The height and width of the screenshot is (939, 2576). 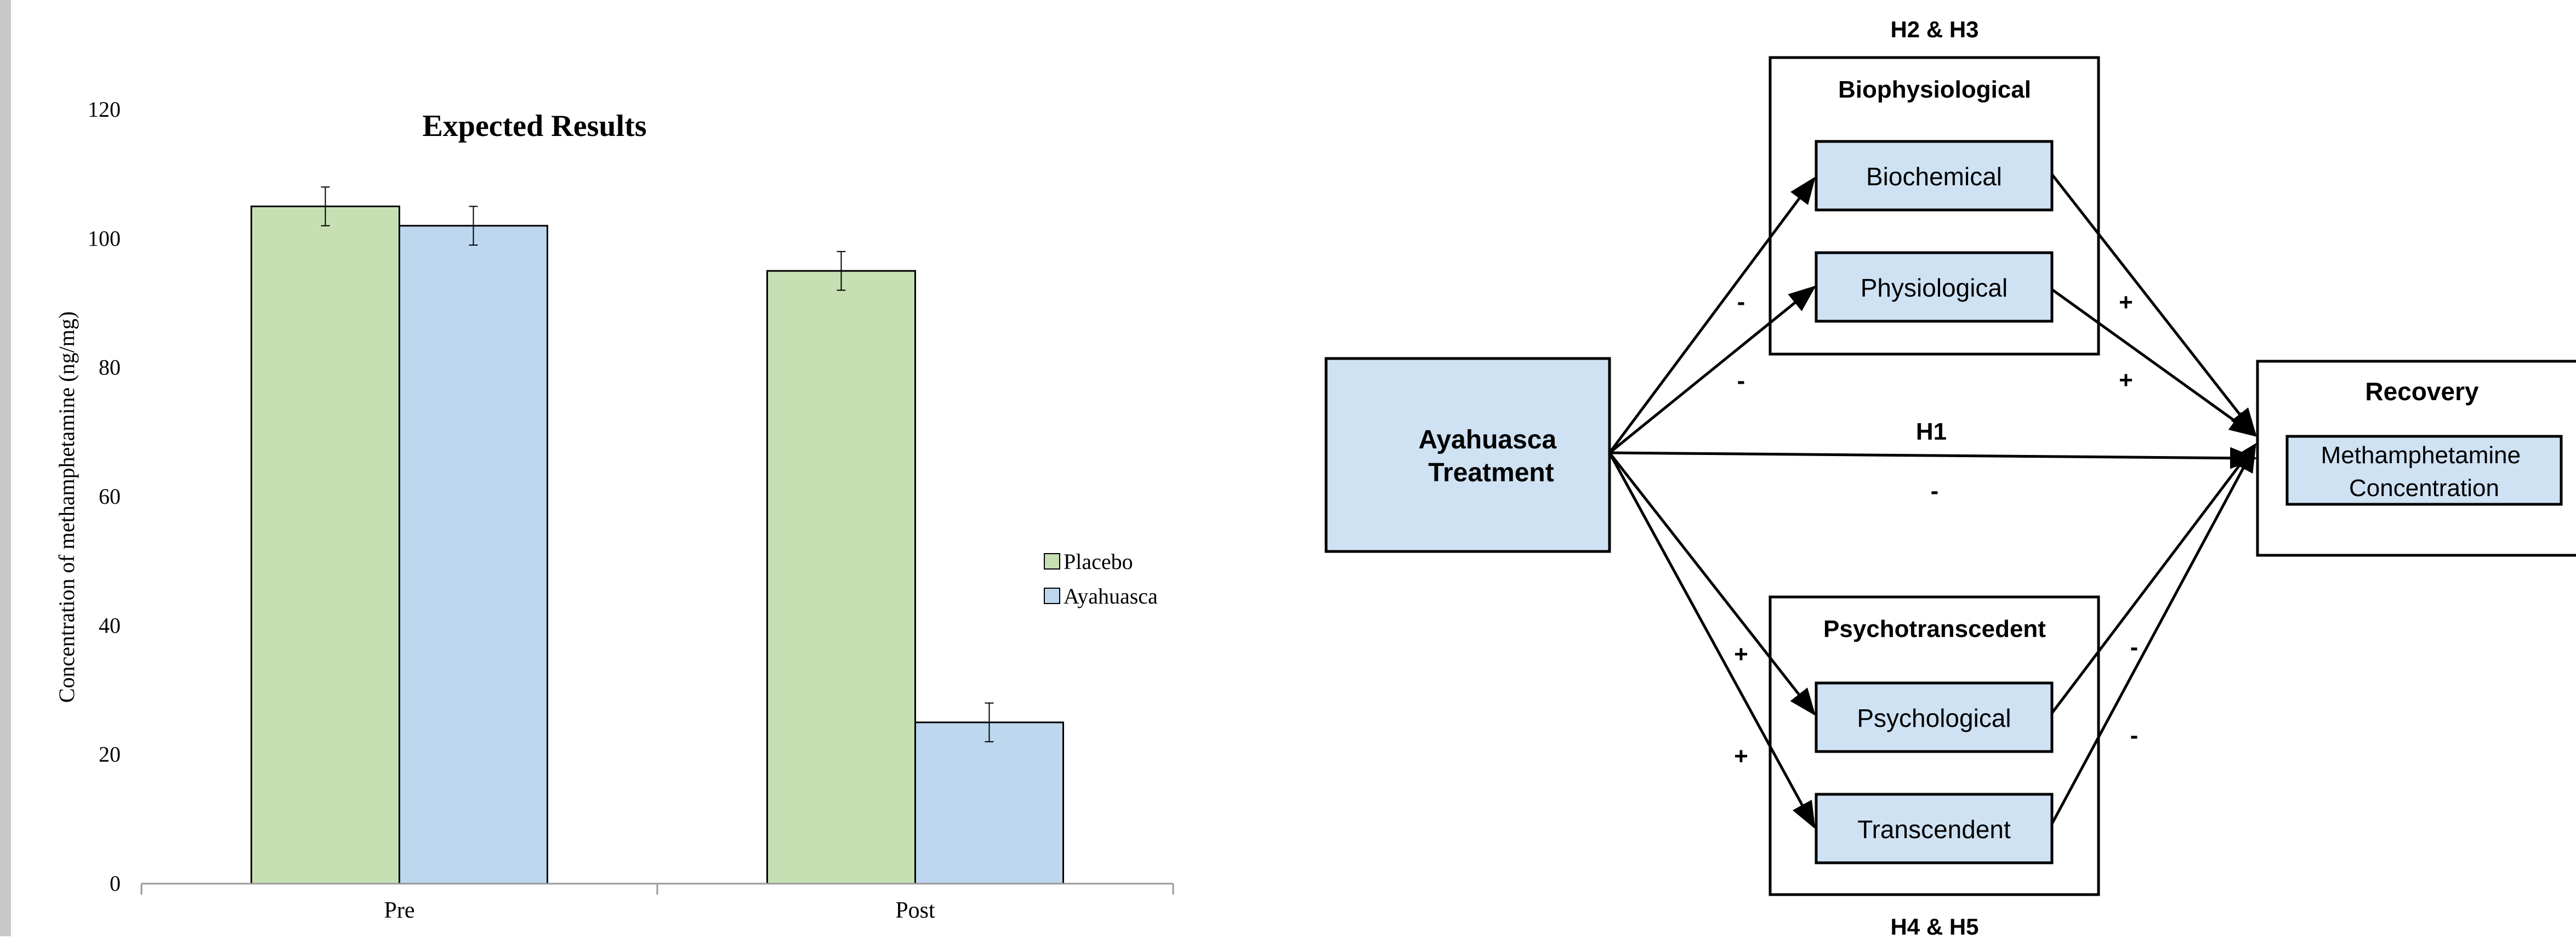 I want to click on recovery-box: Recovery Methamphetamine Concentration, so click(x=2416, y=458).